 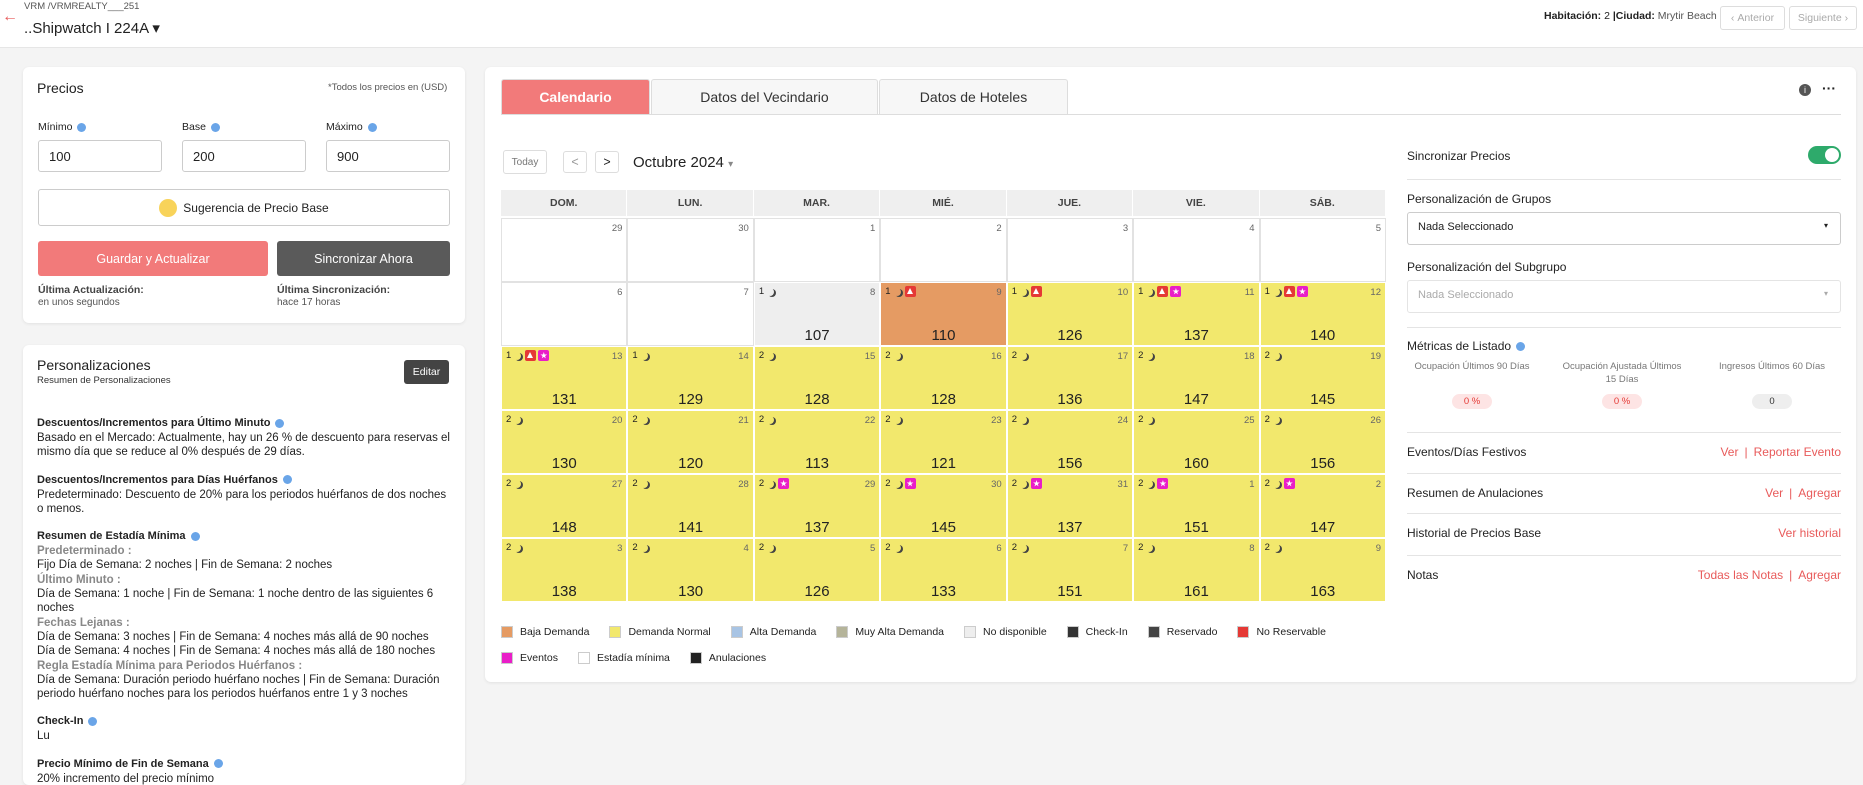 I want to click on tab: Calendario, so click(x=575, y=96).